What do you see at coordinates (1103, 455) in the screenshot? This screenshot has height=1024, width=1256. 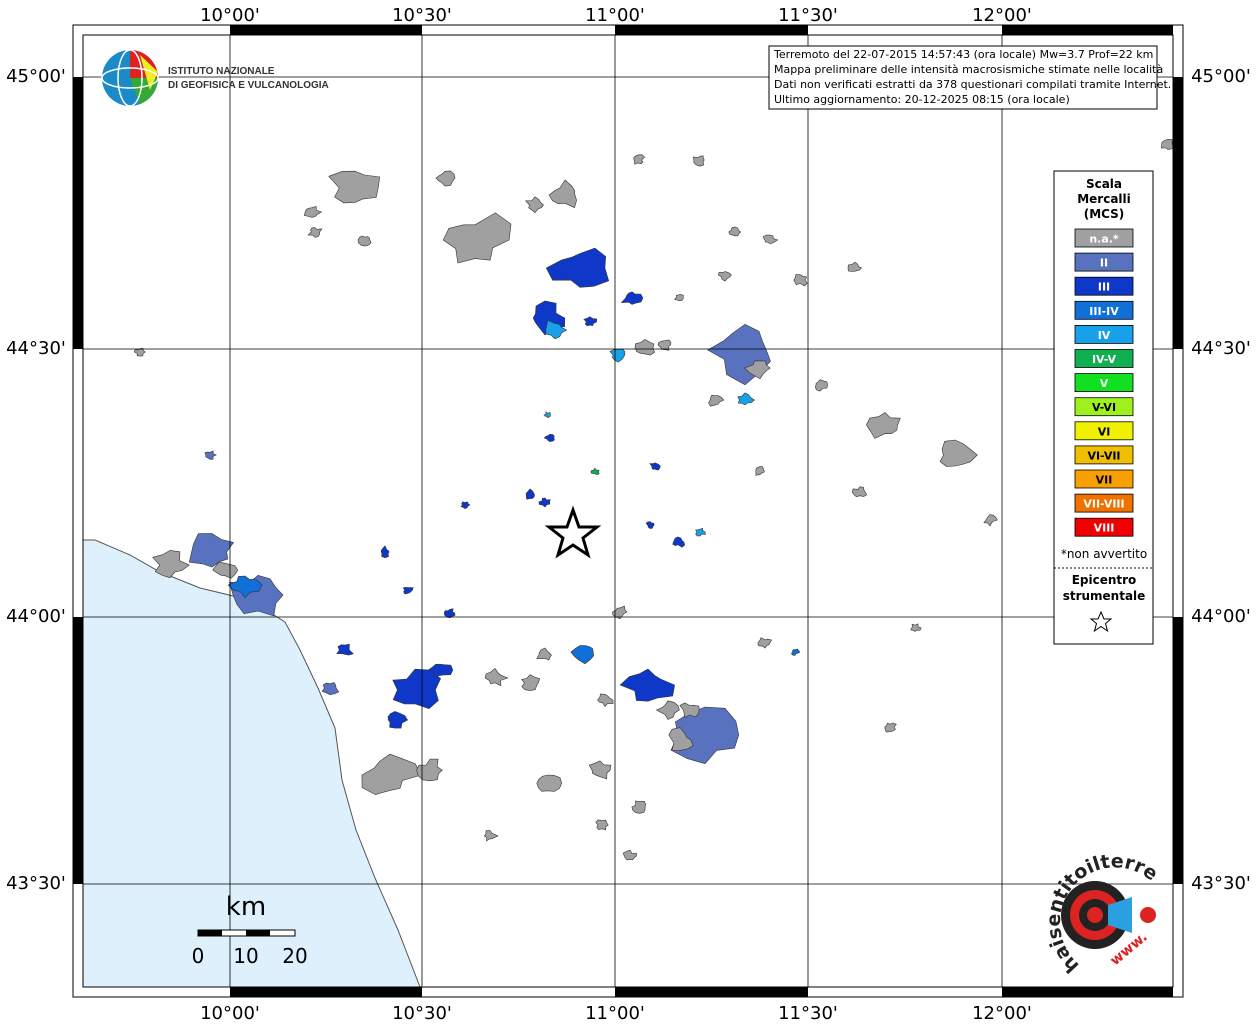 I see `legend-label: VI-VII` at bounding box center [1103, 455].